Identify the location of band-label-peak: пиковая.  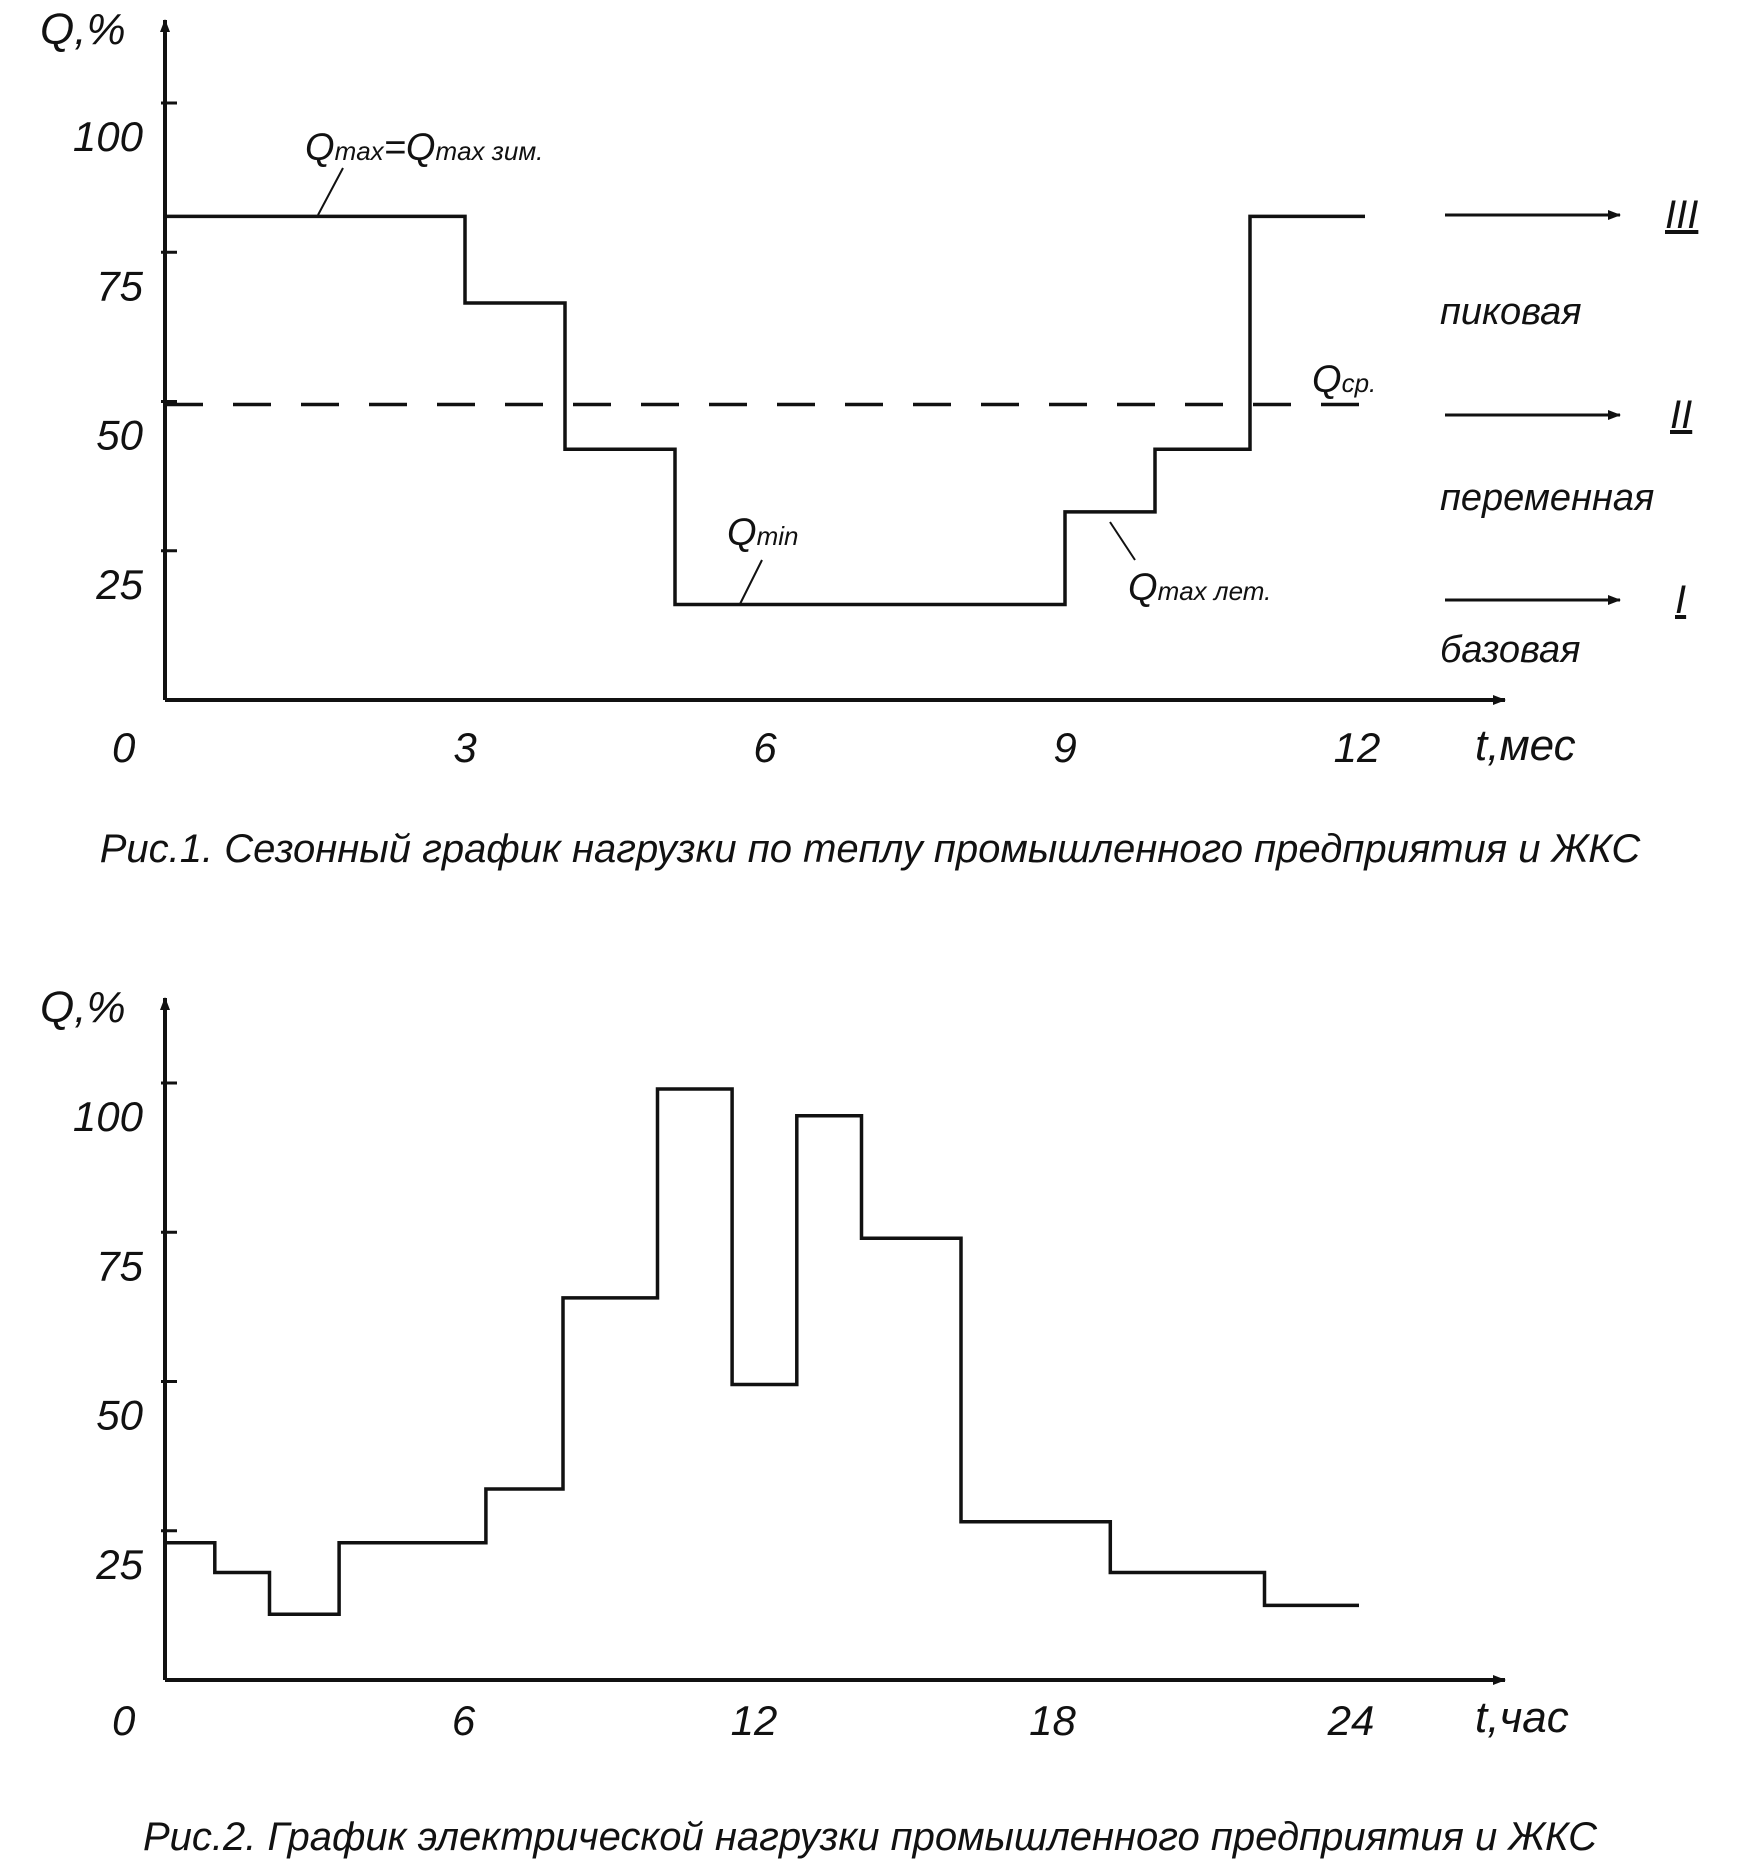
(1511, 312).